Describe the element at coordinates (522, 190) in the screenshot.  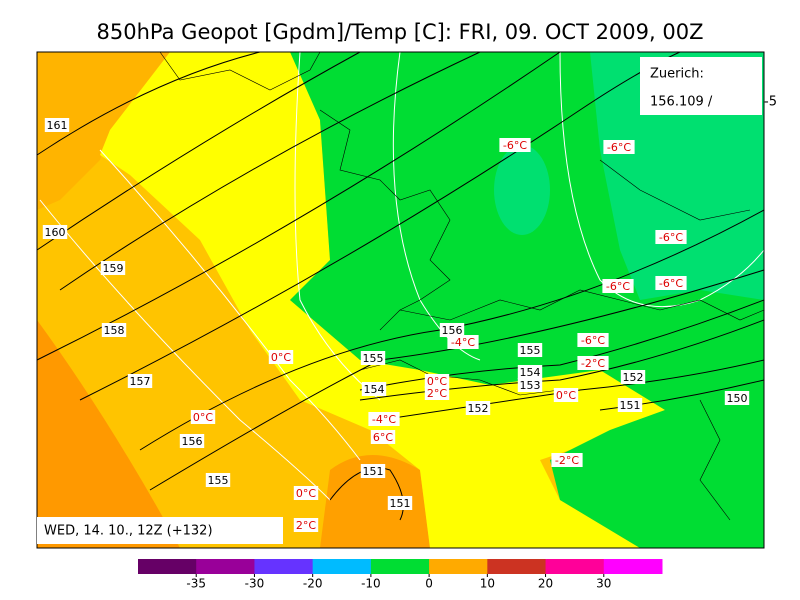
I see `cold-area` at that location.